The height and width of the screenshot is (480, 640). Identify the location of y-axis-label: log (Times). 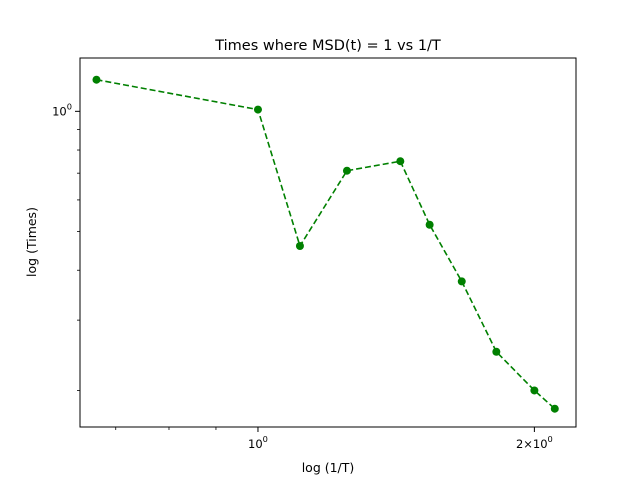
(31, 242).